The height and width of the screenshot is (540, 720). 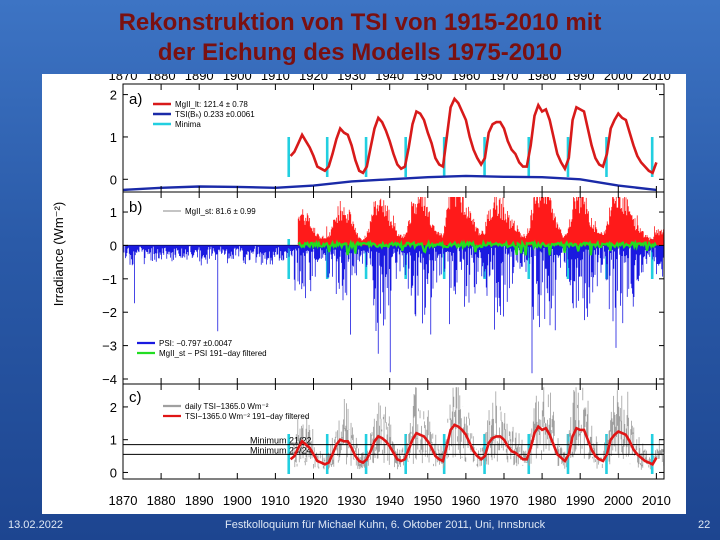 I want to click on y-tick-label-c: 1, so click(x=113, y=440).